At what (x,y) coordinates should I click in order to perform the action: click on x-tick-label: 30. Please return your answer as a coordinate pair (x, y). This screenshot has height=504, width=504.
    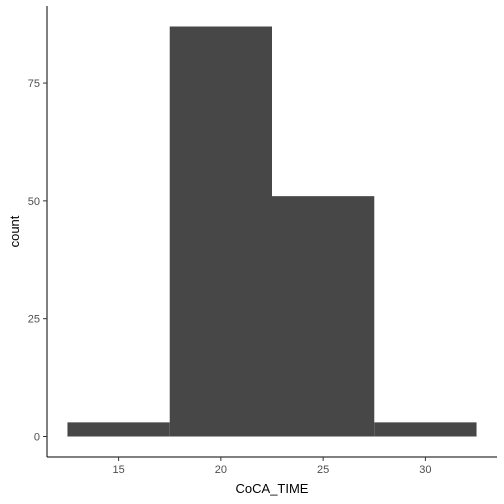
    Looking at the image, I should click on (425, 470).